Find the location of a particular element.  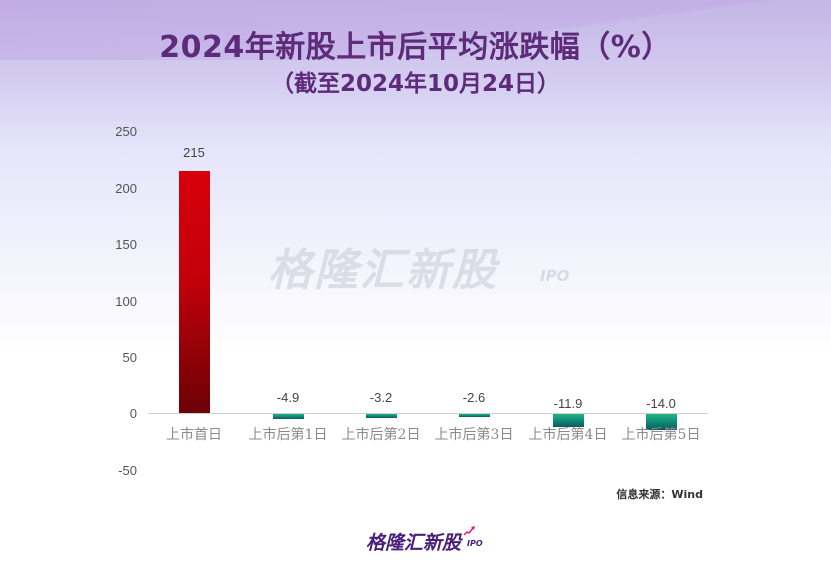

value-label: -3.2 is located at coordinates (381, 397).